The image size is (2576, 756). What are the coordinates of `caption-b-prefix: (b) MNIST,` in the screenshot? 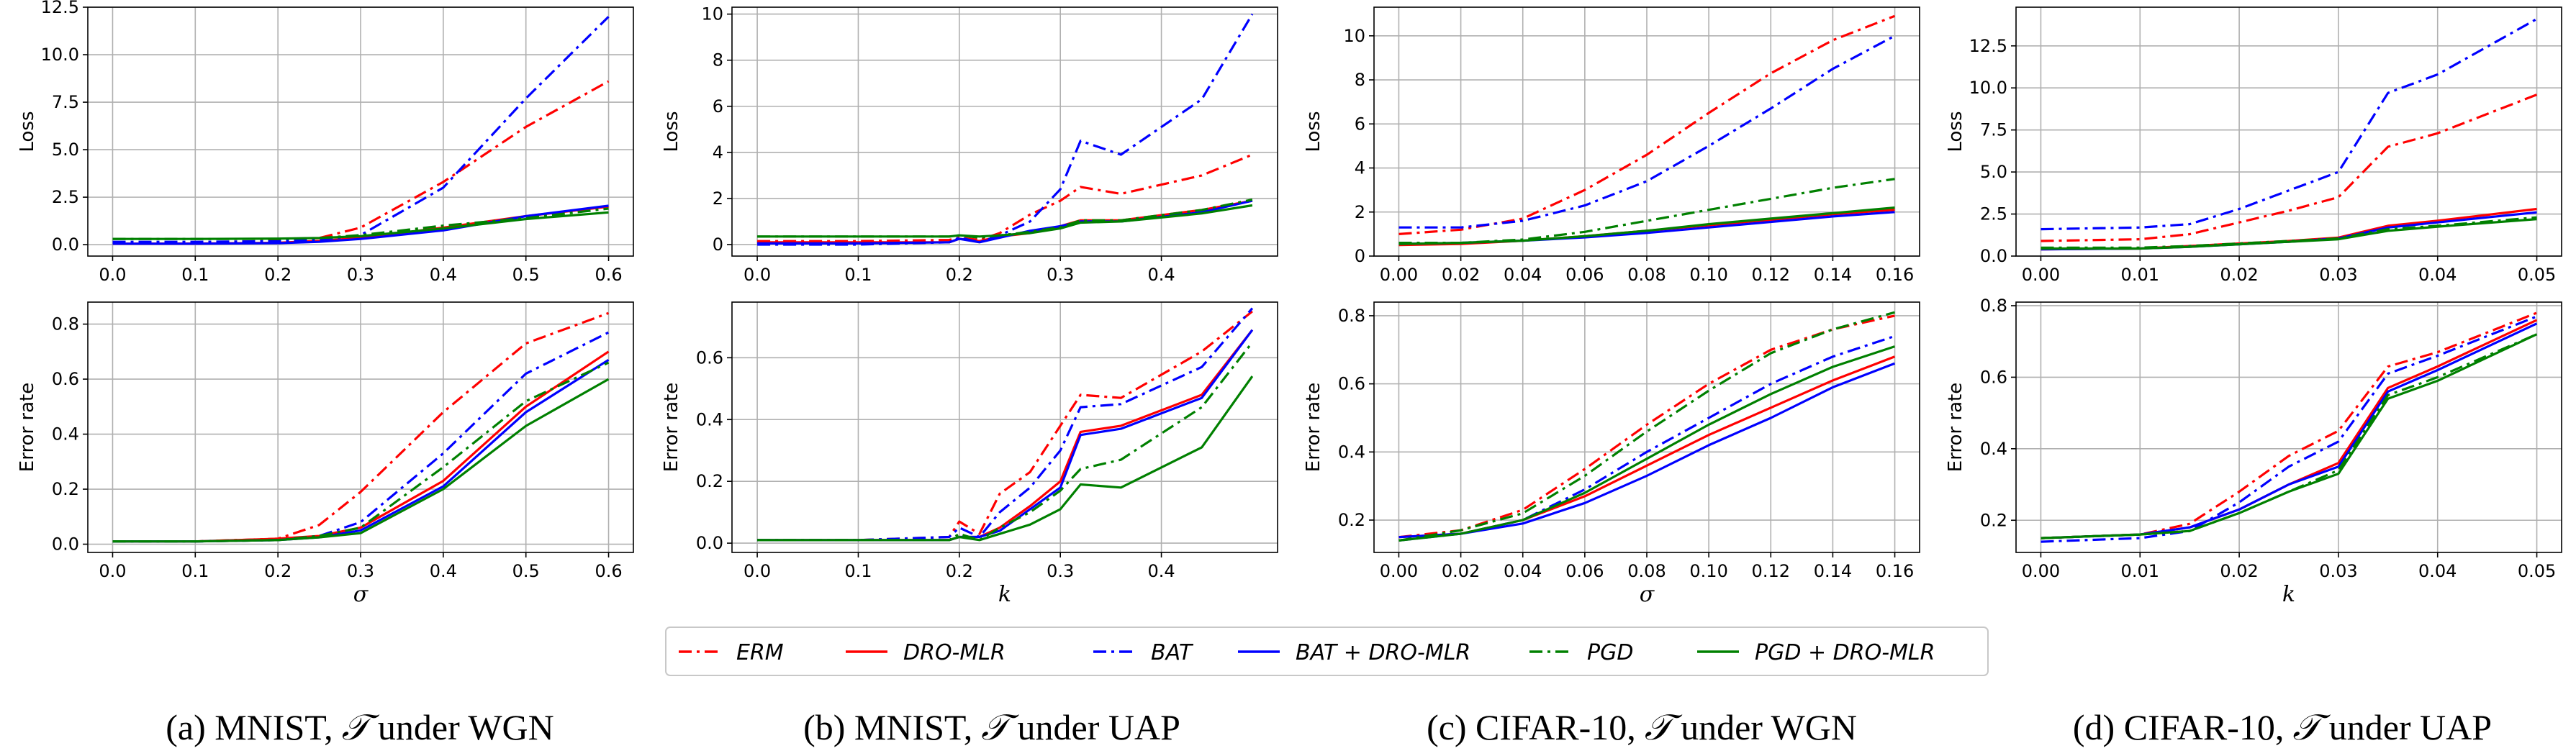 It's located at (887, 727).